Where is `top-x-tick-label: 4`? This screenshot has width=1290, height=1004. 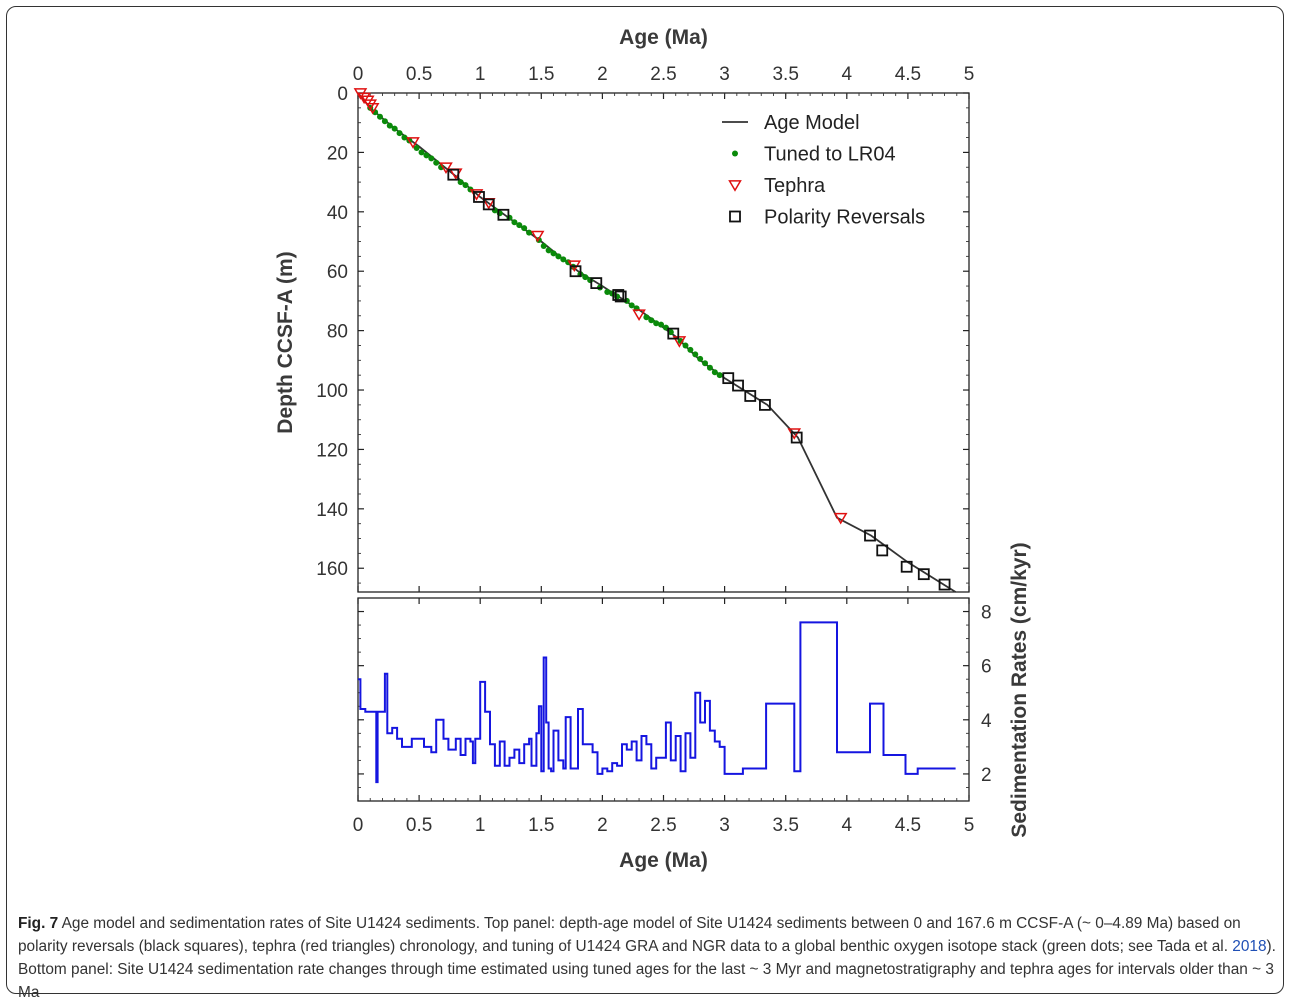
top-x-tick-label: 4 is located at coordinates (847, 74).